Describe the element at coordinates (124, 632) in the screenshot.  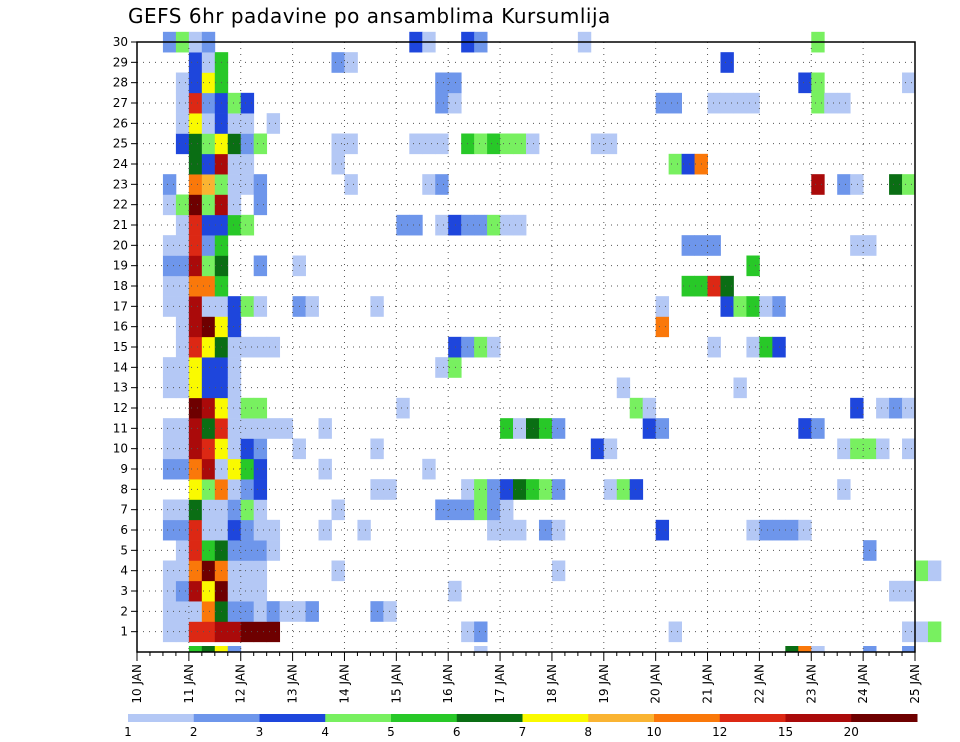
I see `ytick-label: 1` at that location.